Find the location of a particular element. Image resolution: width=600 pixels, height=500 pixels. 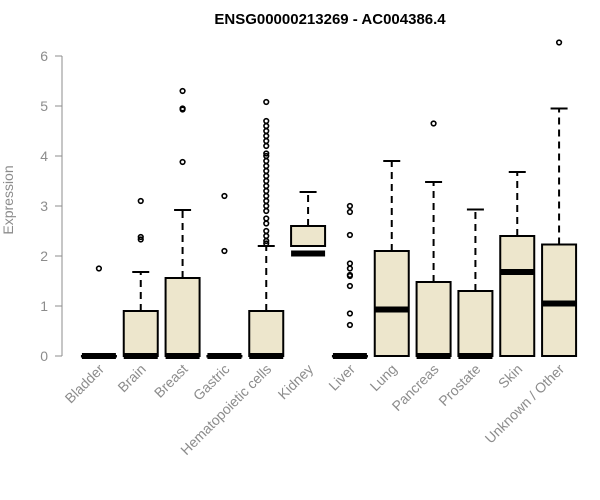

x-tick-label: Skin is located at coordinates (510, 376).